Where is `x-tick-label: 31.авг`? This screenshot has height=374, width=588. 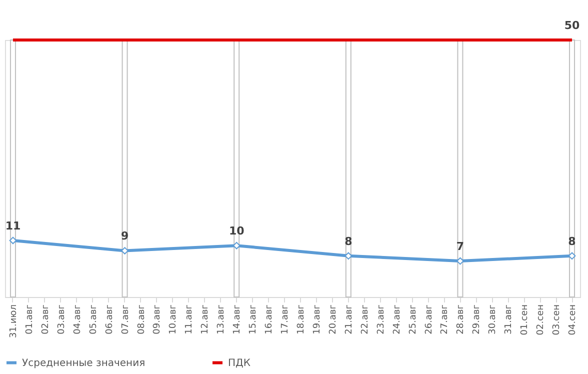 x-tick-label: 31.авг is located at coordinates (509, 319).